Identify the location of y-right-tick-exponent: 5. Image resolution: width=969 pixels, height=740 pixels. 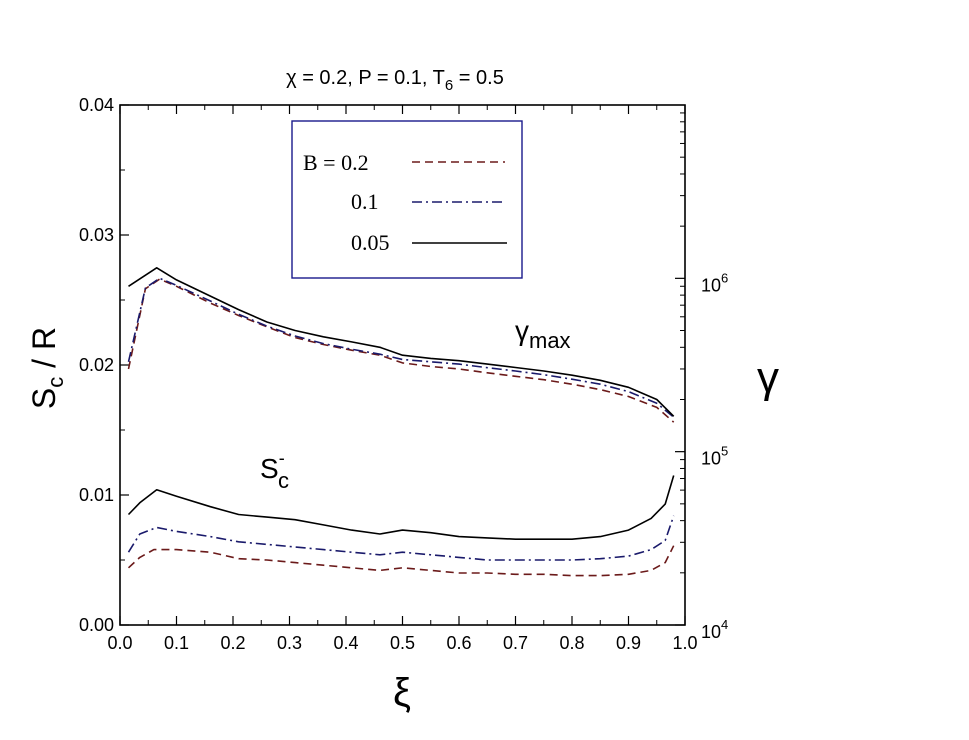
(724, 451).